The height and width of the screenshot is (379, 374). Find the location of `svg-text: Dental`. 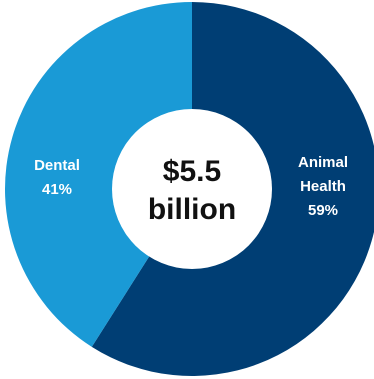

svg-text: Dental is located at coordinates (57, 165).